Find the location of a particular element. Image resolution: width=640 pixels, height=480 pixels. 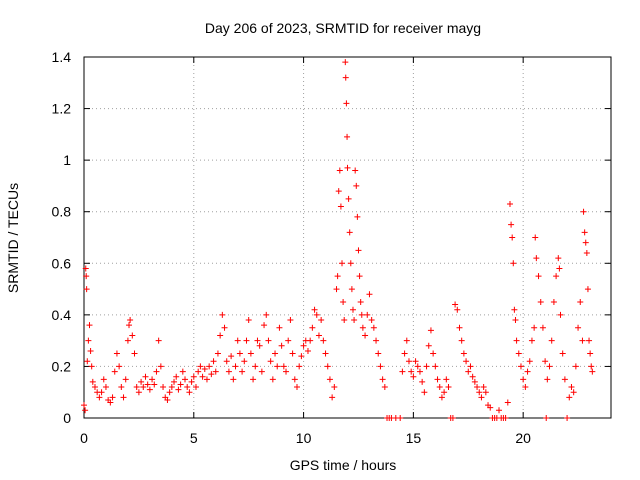

x-tick-label: 10 is located at coordinates (304, 438).